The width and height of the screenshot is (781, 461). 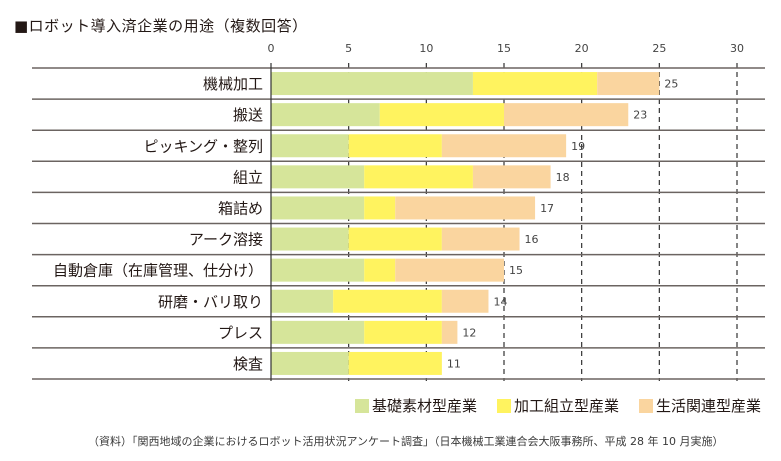 What do you see at coordinates (454, 363) in the screenshot?
I see `total-label: 11` at bounding box center [454, 363].